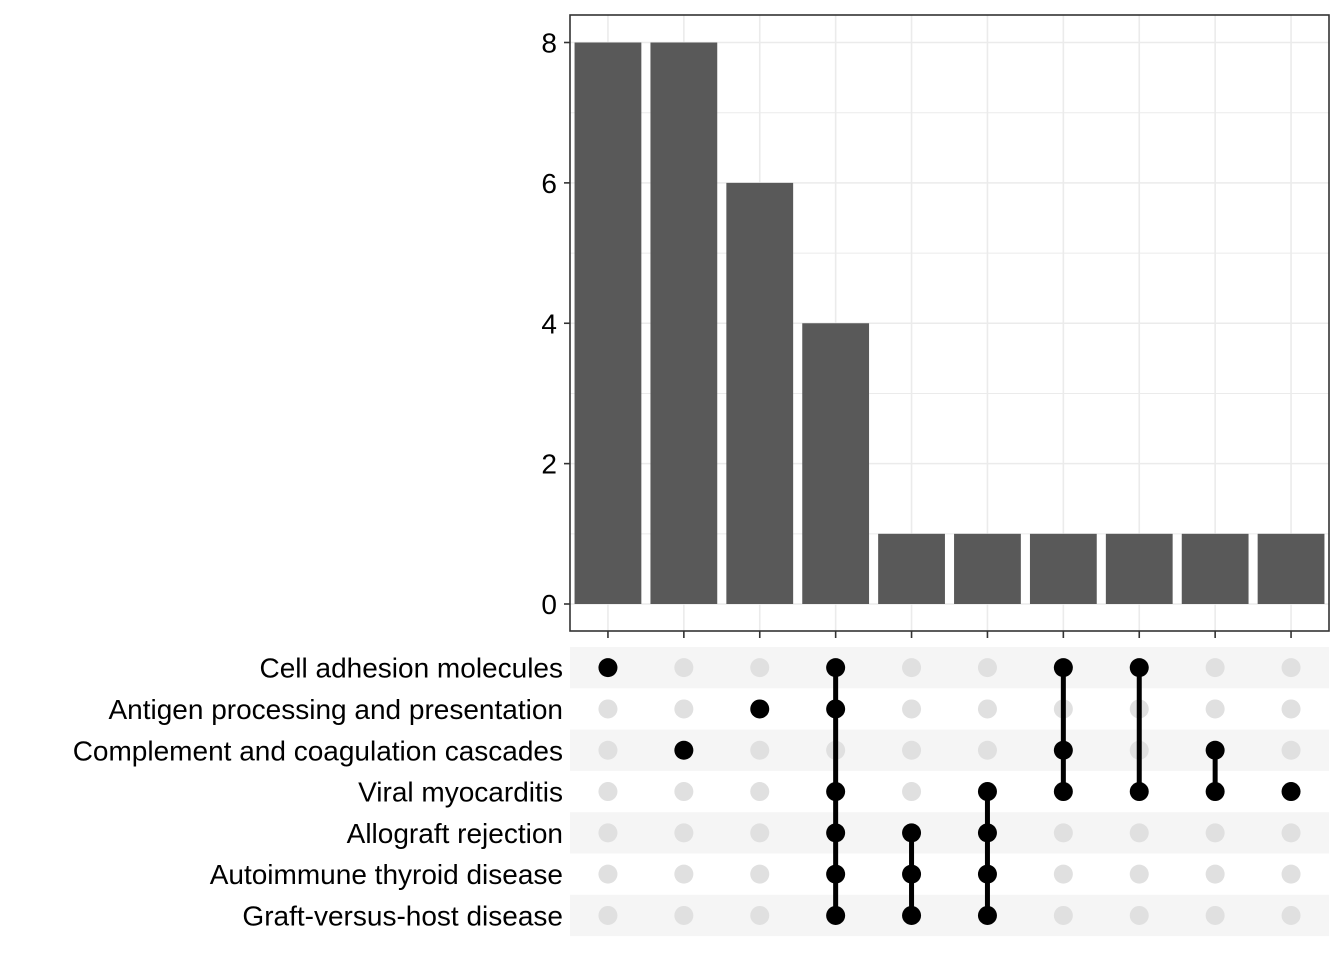 The height and width of the screenshot is (960, 1344). I want to click on set-label: Graft-versus-host disease, so click(402, 915).